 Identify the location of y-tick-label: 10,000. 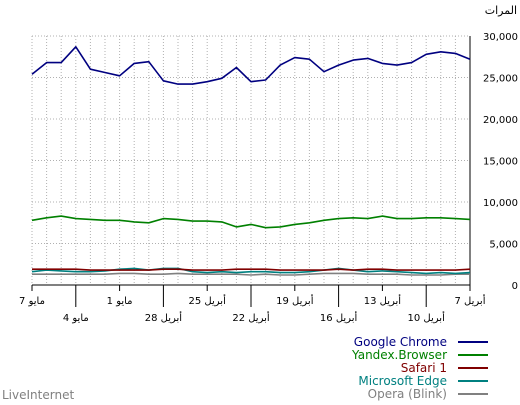
(500, 203).